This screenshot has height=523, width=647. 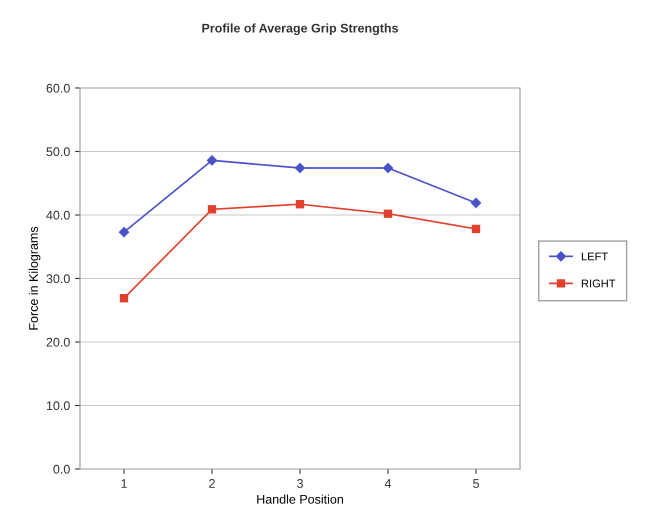 I want to click on y-tick-label: 10.0, so click(x=58, y=405).